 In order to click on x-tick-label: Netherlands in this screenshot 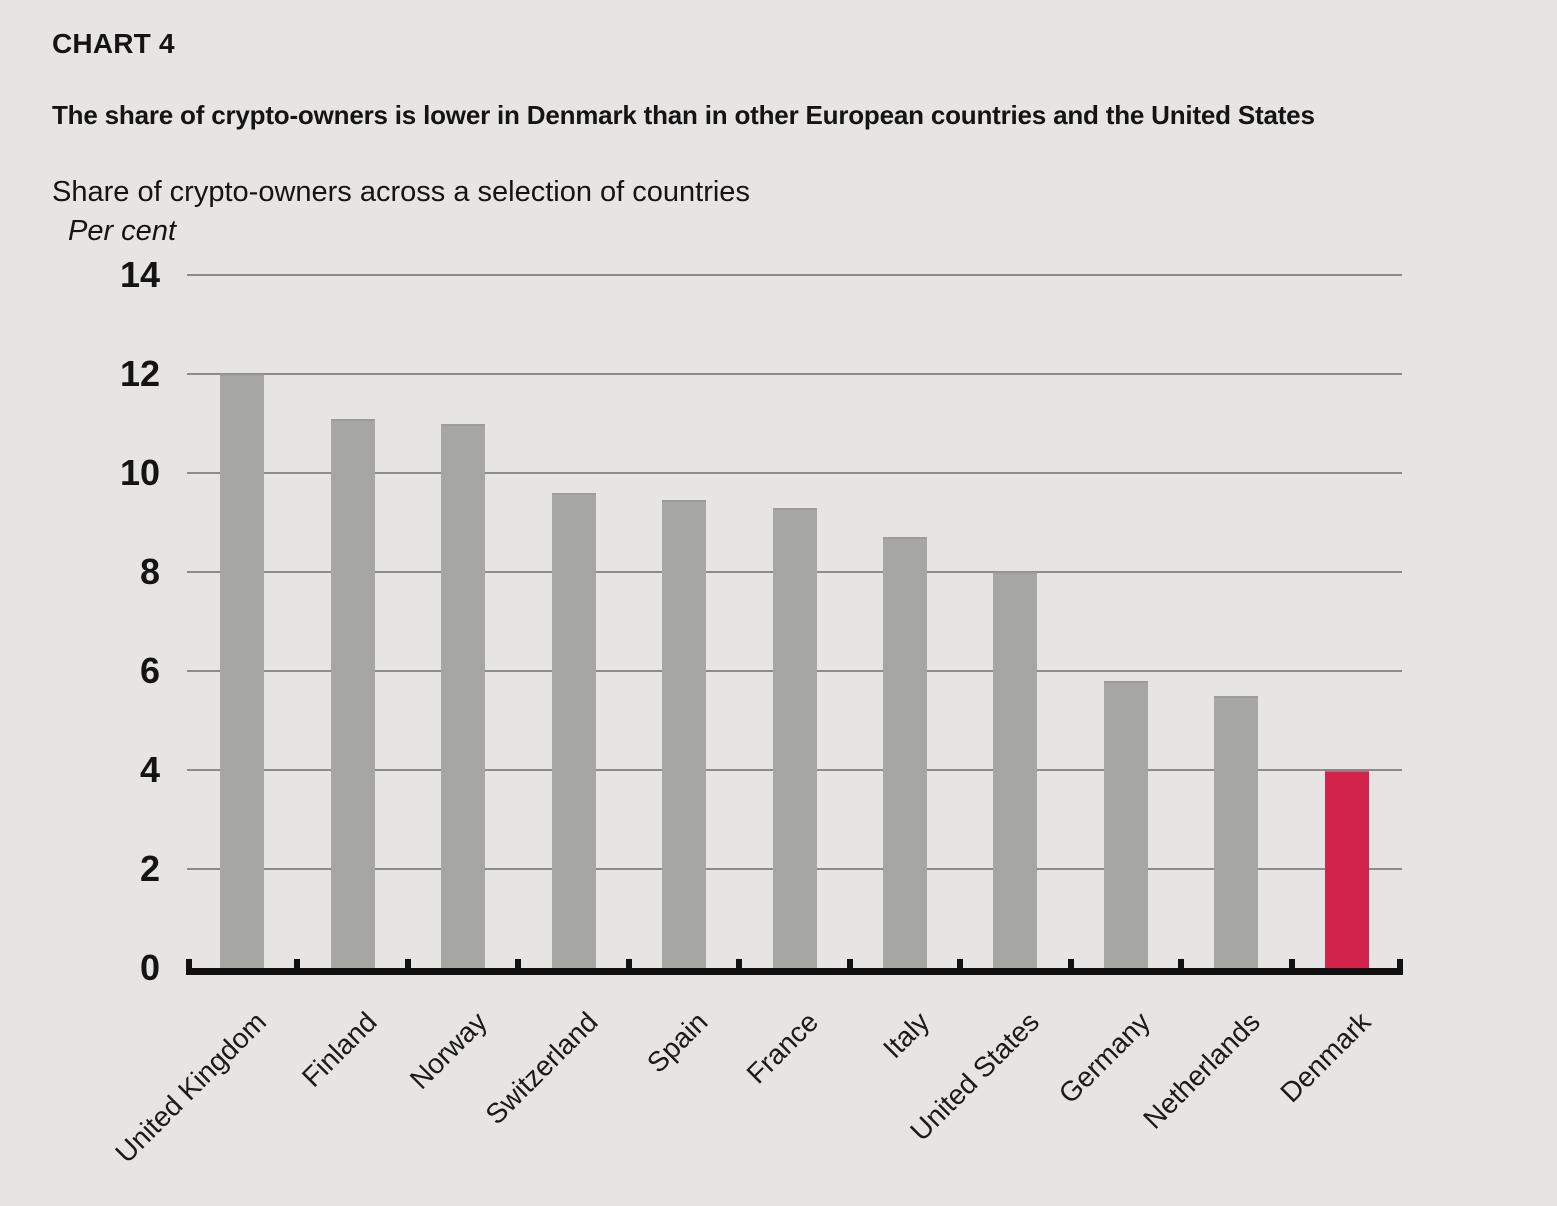, I will do `click(1202, 1070)`.